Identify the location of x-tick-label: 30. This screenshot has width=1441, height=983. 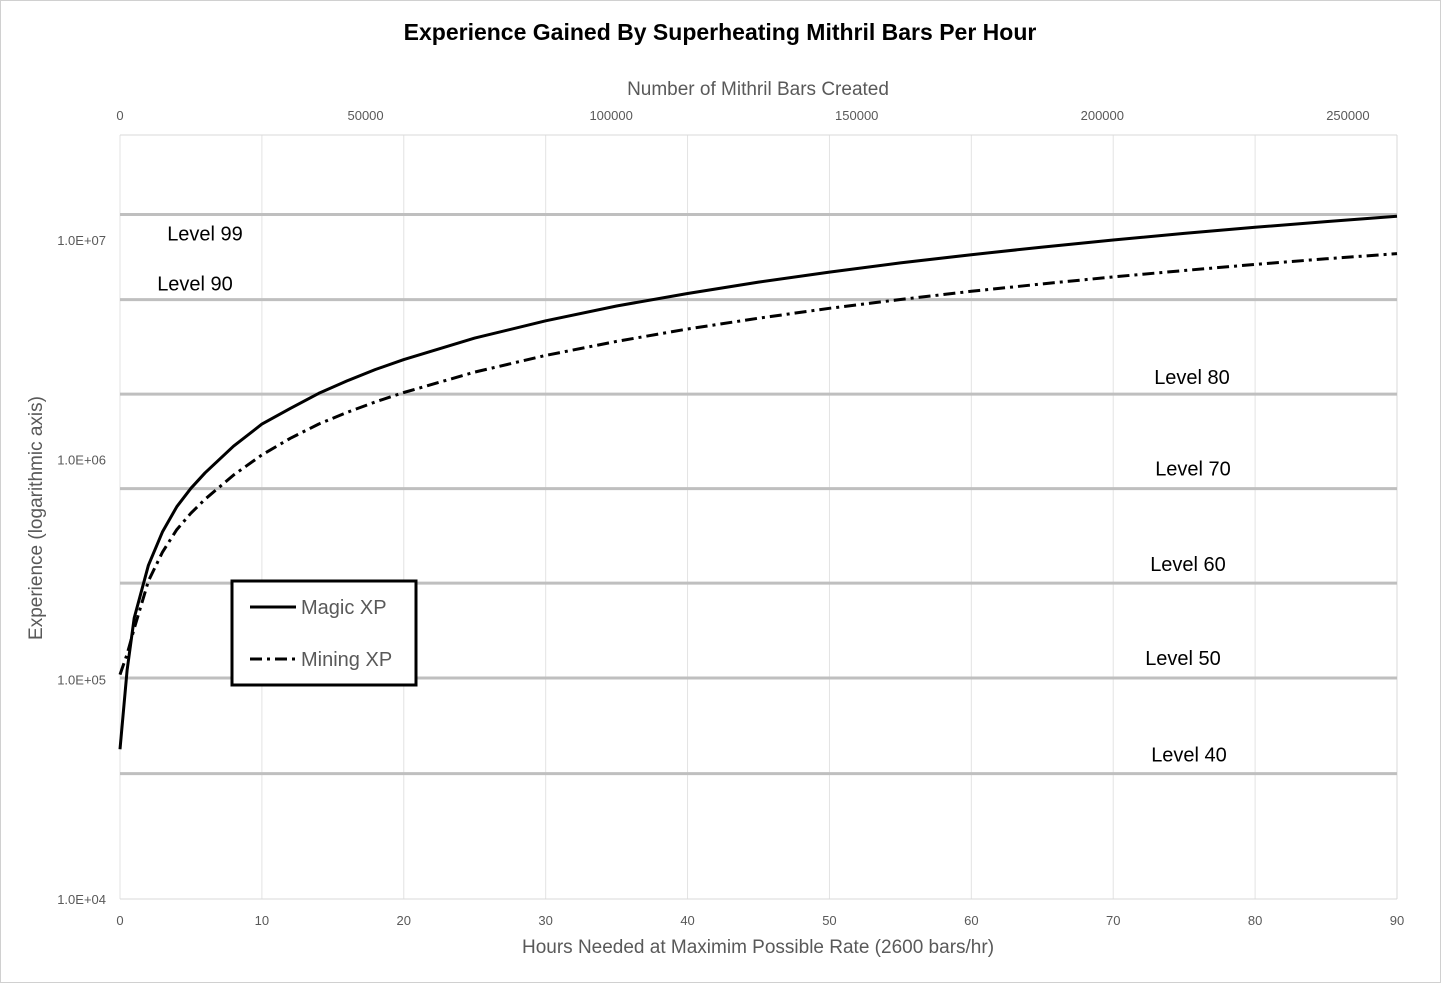
(545, 920).